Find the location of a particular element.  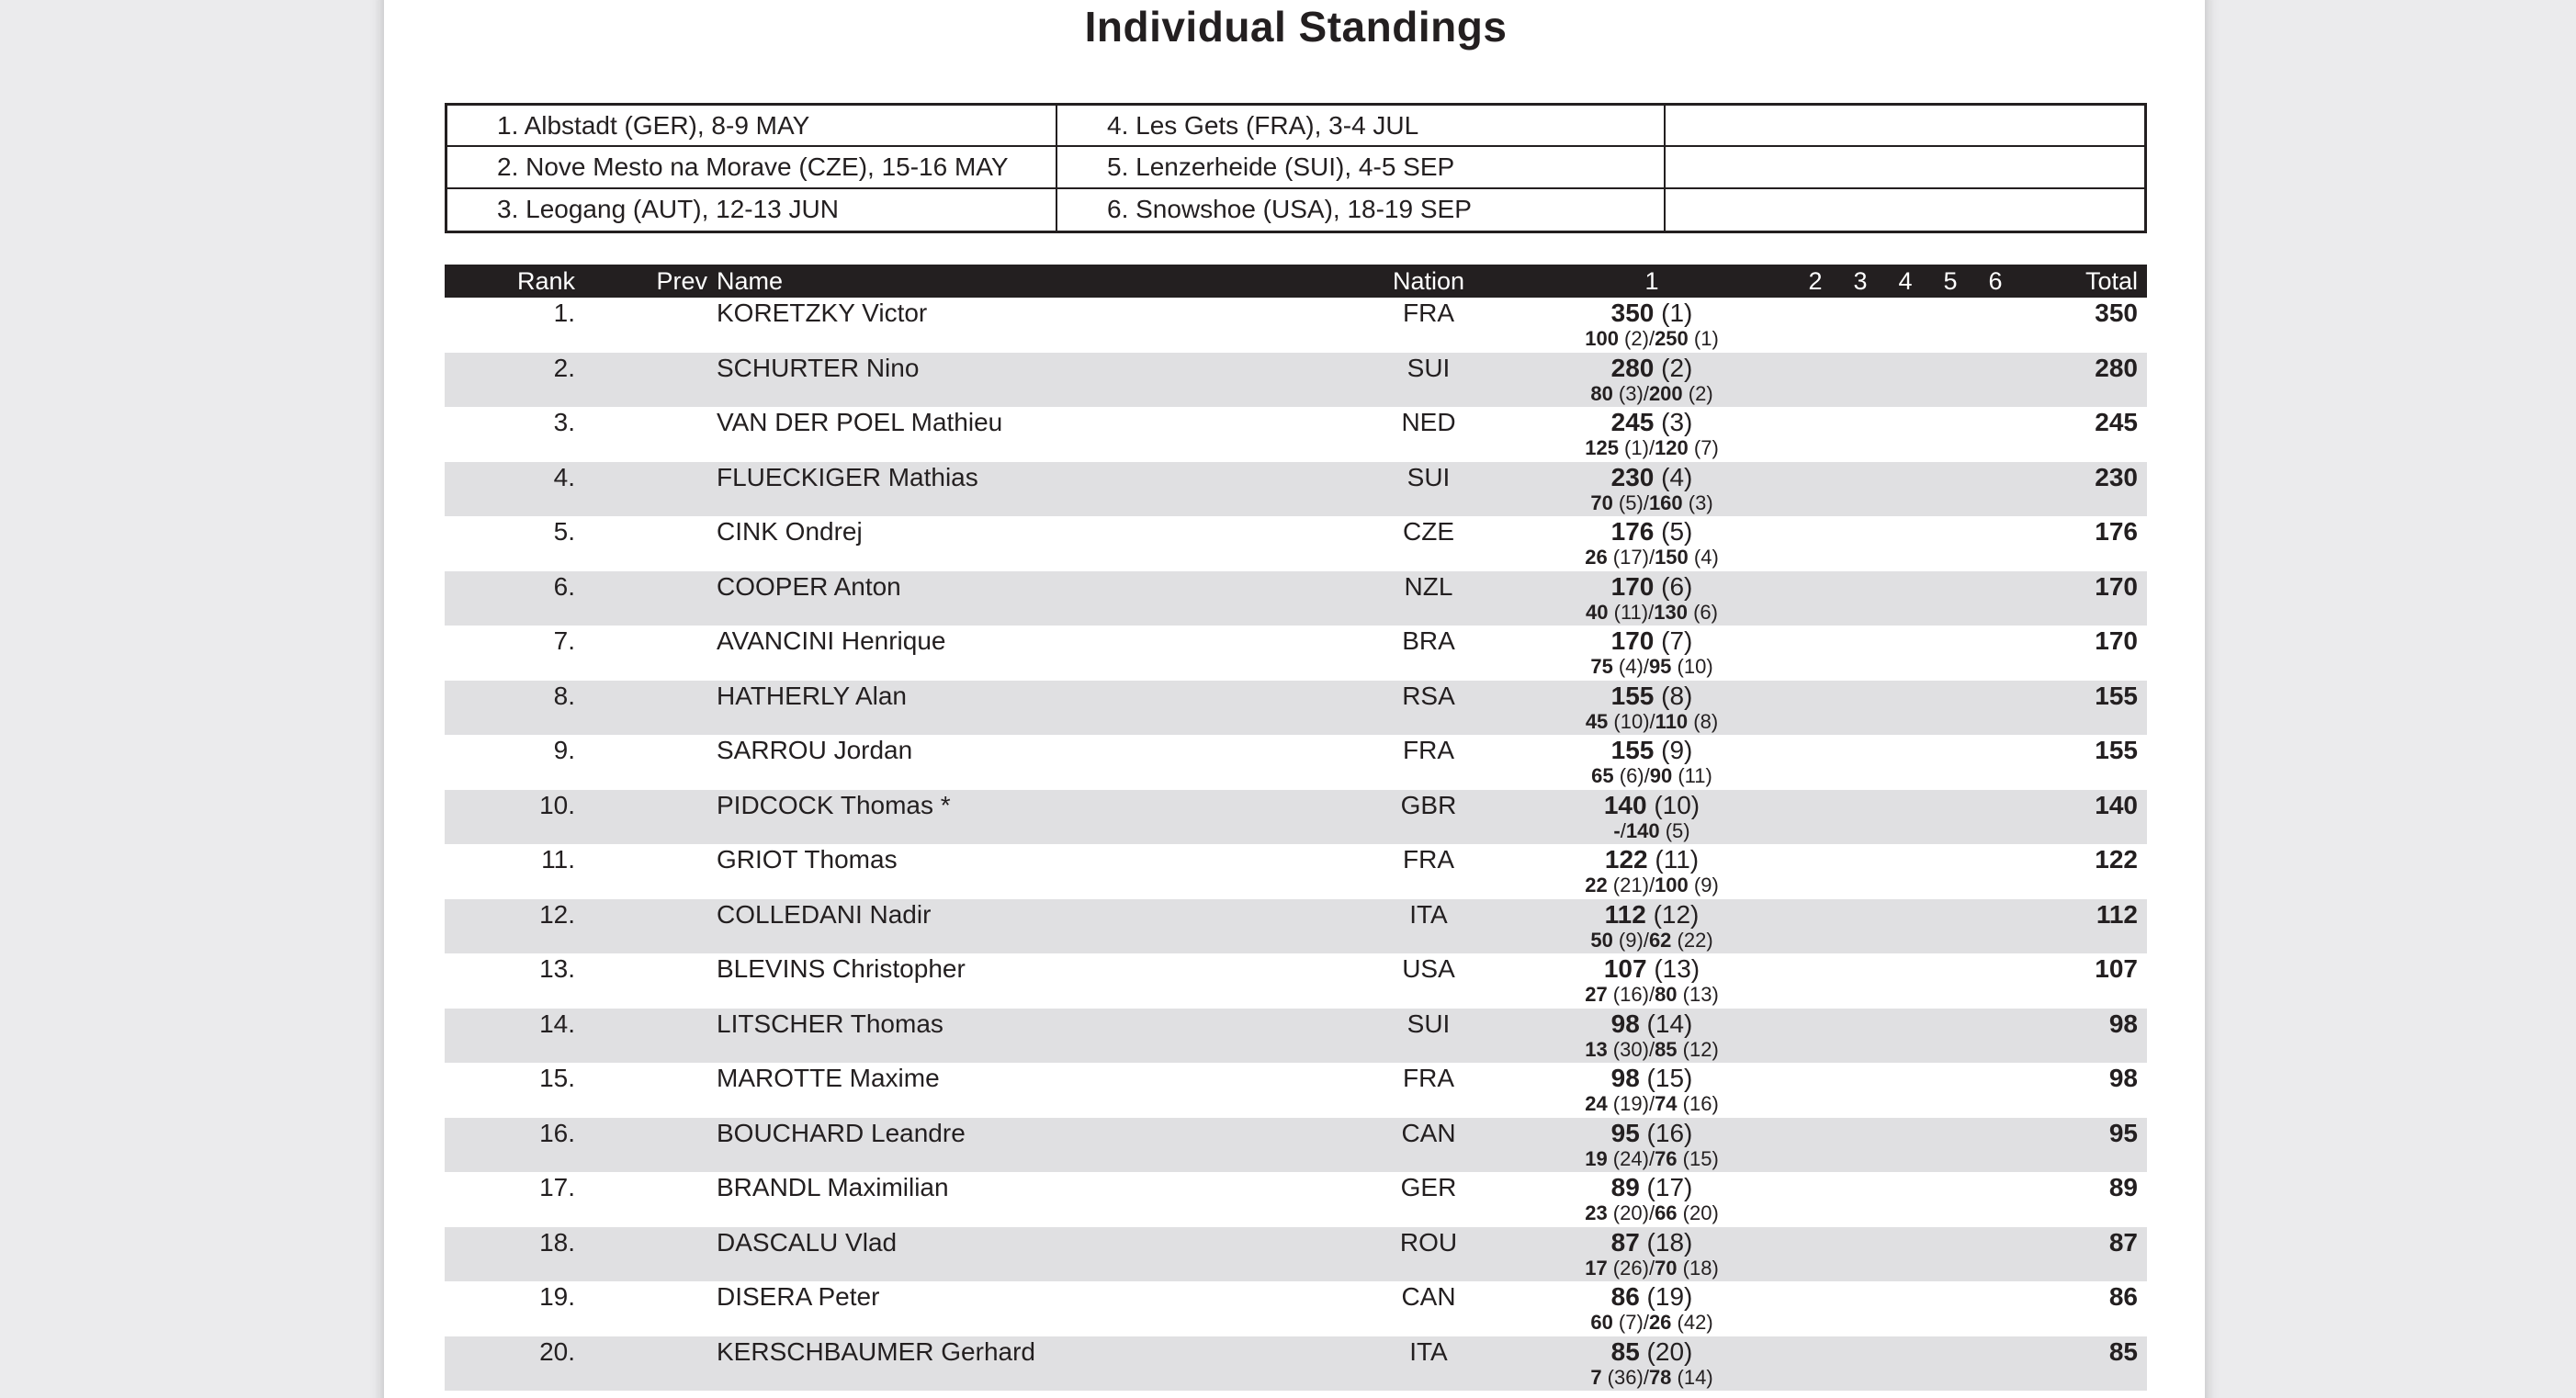

breakdown-xcc-points: 95 is located at coordinates (1660, 666).